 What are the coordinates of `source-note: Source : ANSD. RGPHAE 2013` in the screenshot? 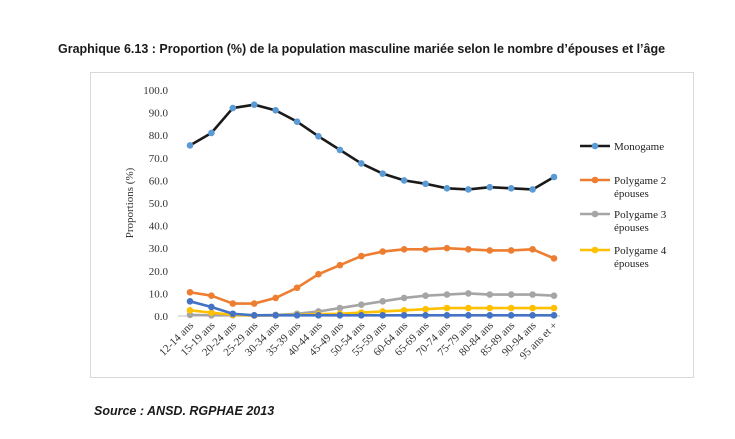 It's located at (184, 411).